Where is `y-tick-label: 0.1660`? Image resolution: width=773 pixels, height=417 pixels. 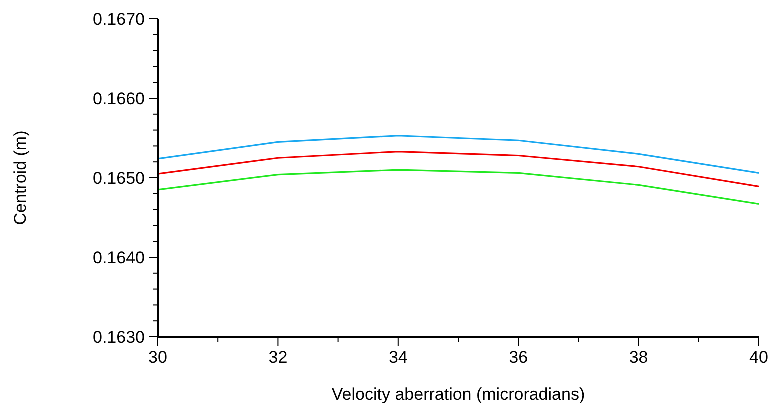
y-tick-label: 0.1660 is located at coordinates (119, 99).